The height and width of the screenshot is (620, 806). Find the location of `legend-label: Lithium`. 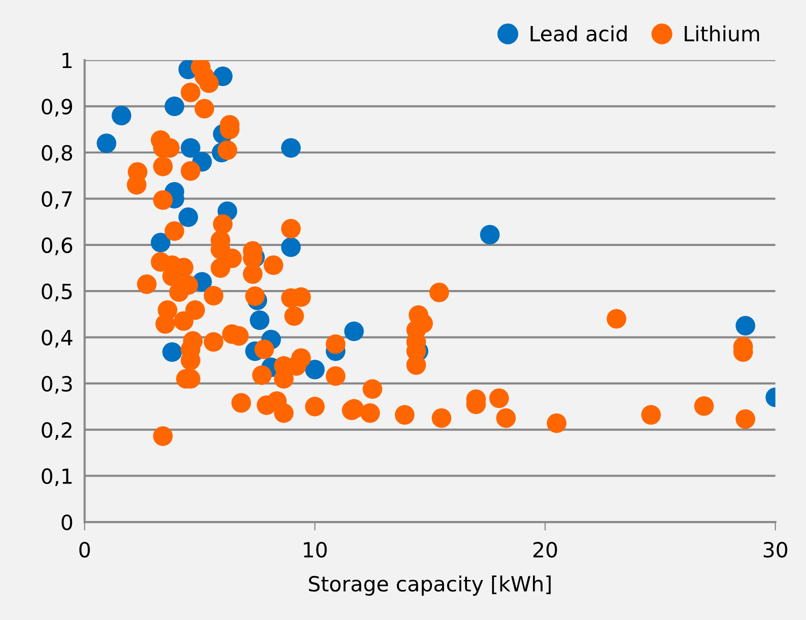

legend-label: Lithium is located at coordinates (722, 33).